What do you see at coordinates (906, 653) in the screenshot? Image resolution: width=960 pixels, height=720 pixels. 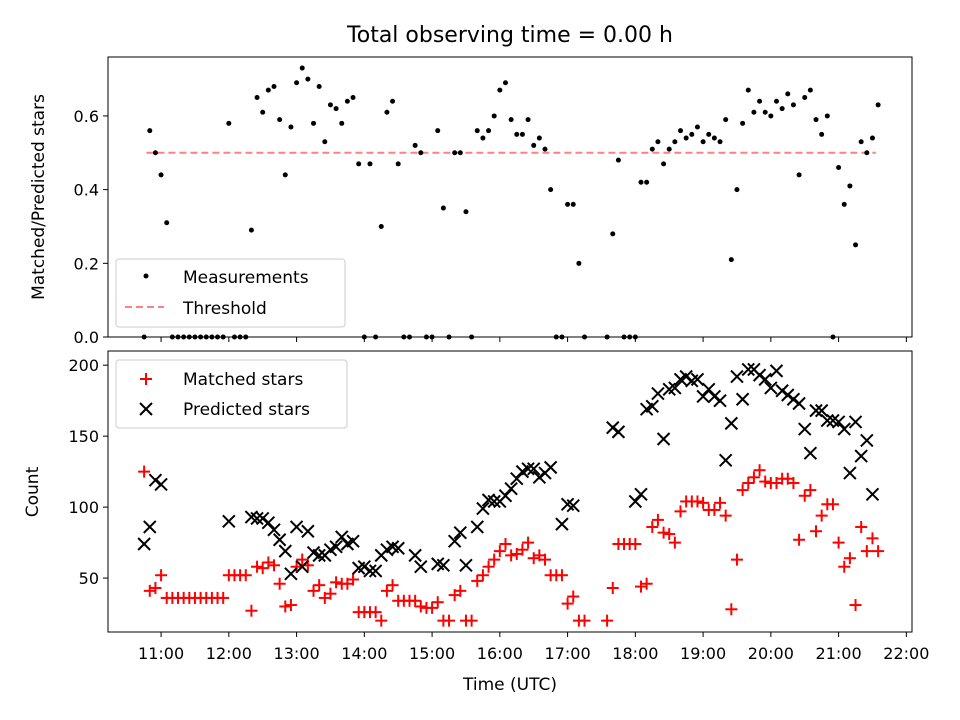 I see `x-tick-label: 22:00` at bounding box center [906, 653].